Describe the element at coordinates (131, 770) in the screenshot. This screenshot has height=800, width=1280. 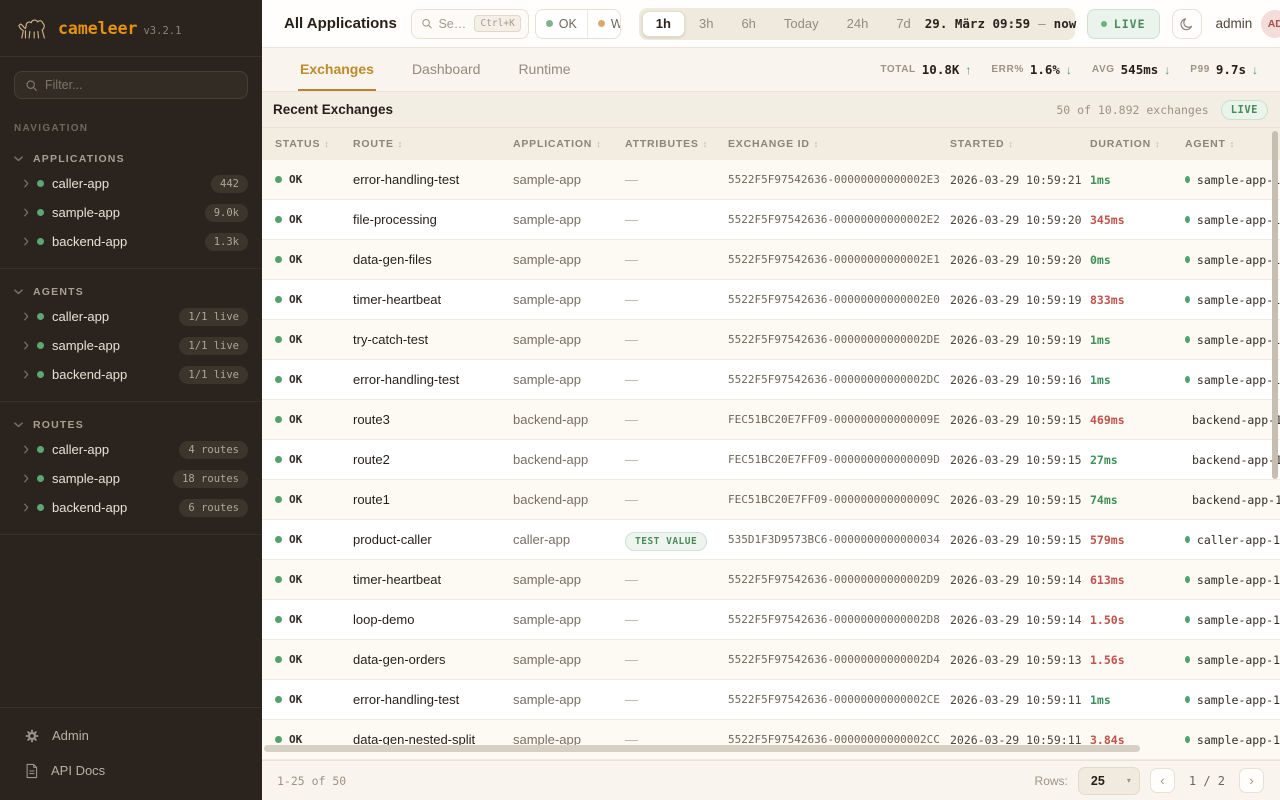
I see `api-docs-link: API Docs` at that location.